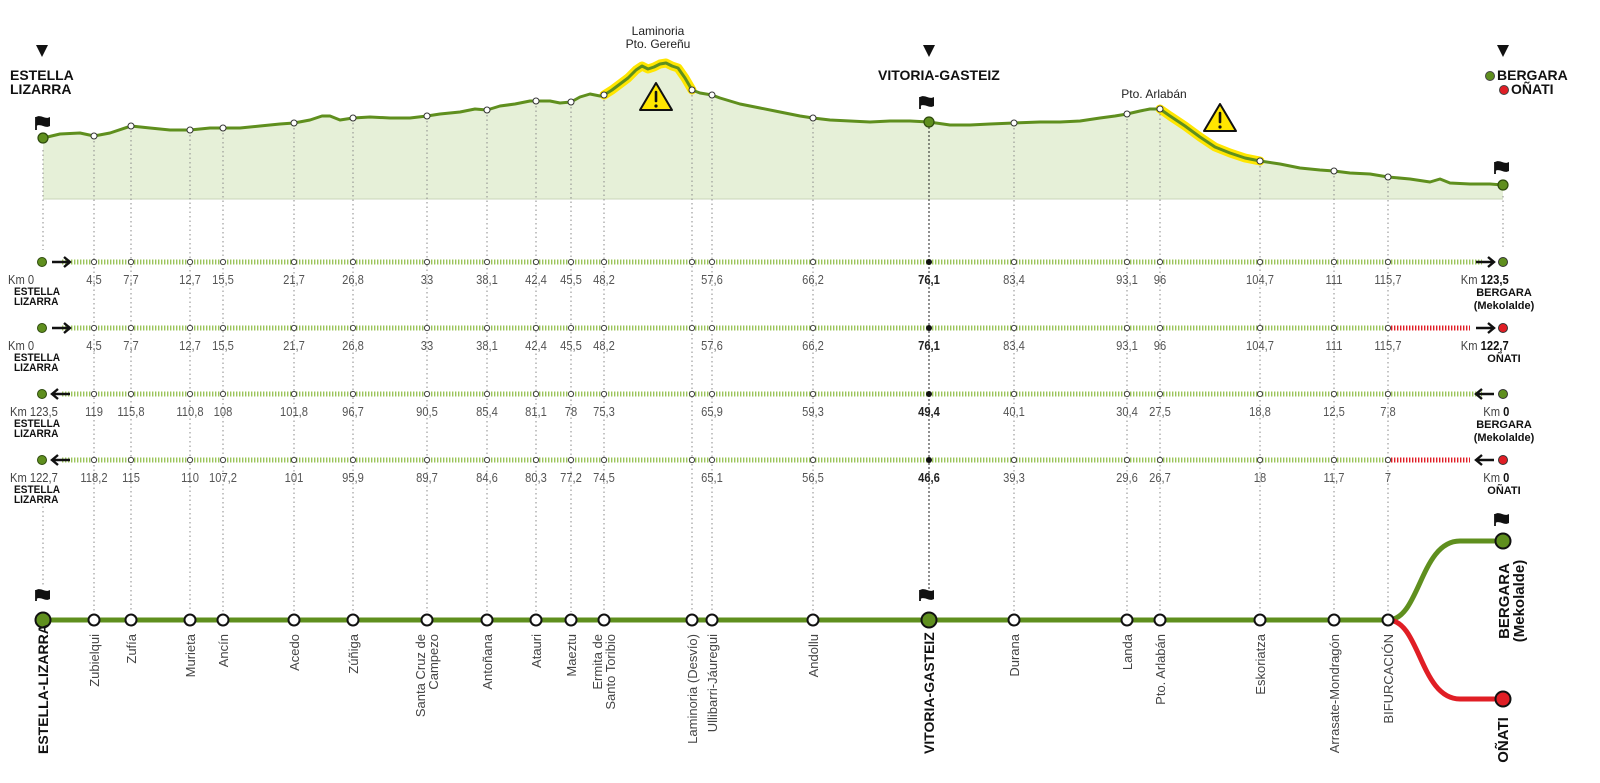  I want to click on track-end-km-value: 122,7, so click(1495, 345).